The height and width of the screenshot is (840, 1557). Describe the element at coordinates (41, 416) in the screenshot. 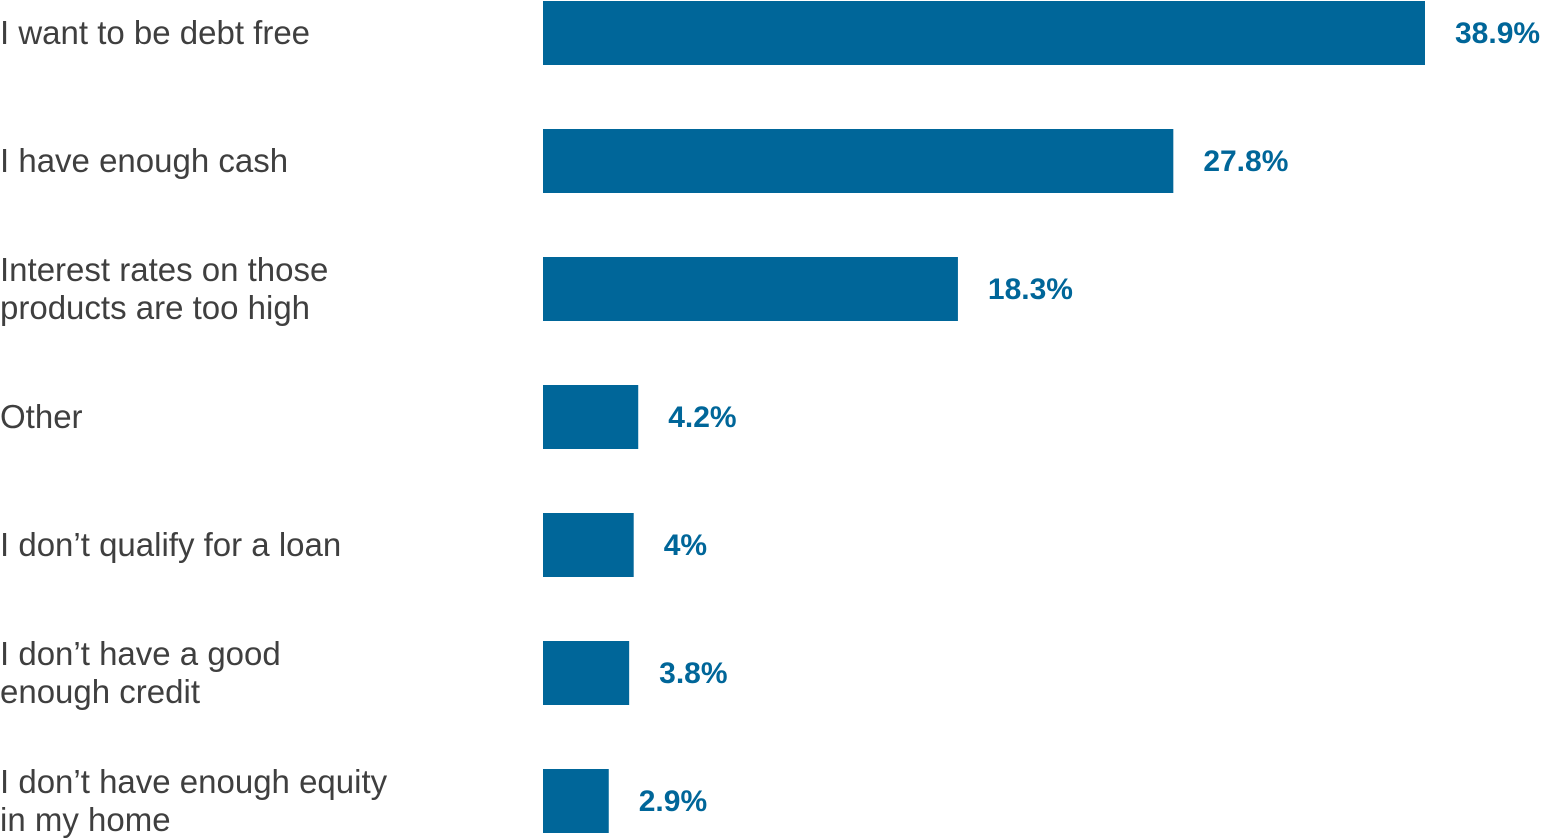

I see `category-label: Other` at that location.